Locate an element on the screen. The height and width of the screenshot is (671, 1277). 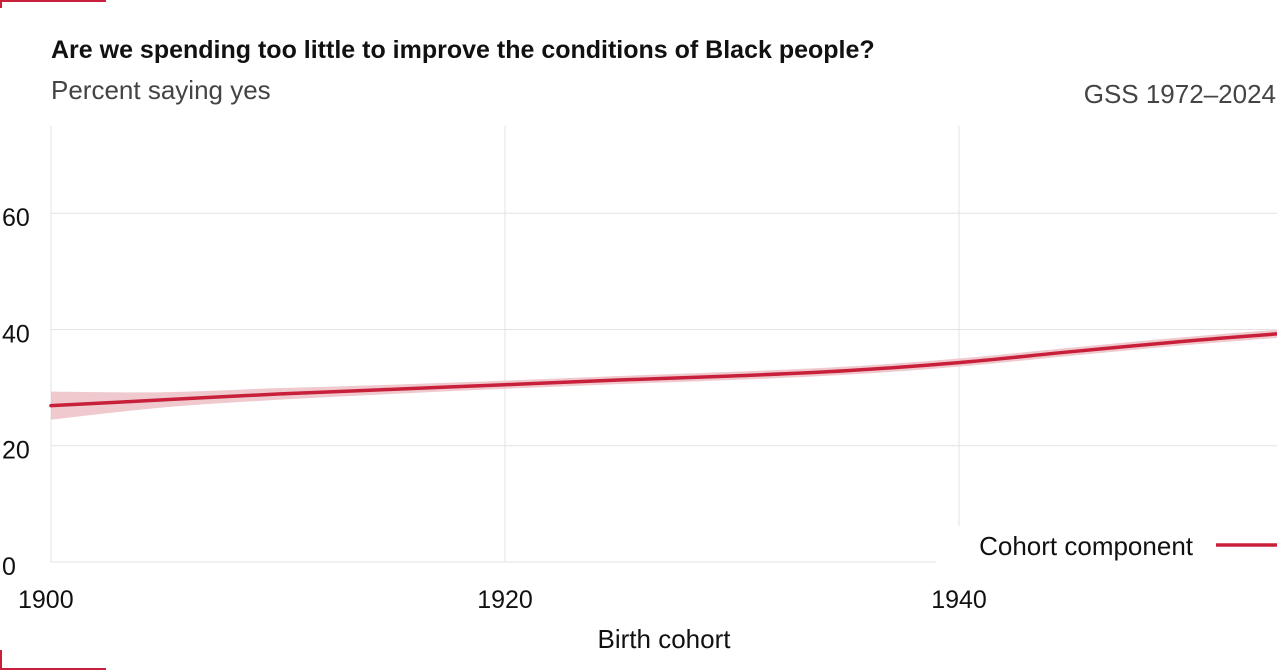
y-tick-label-60: 60 is located at coordinates (16, 218).